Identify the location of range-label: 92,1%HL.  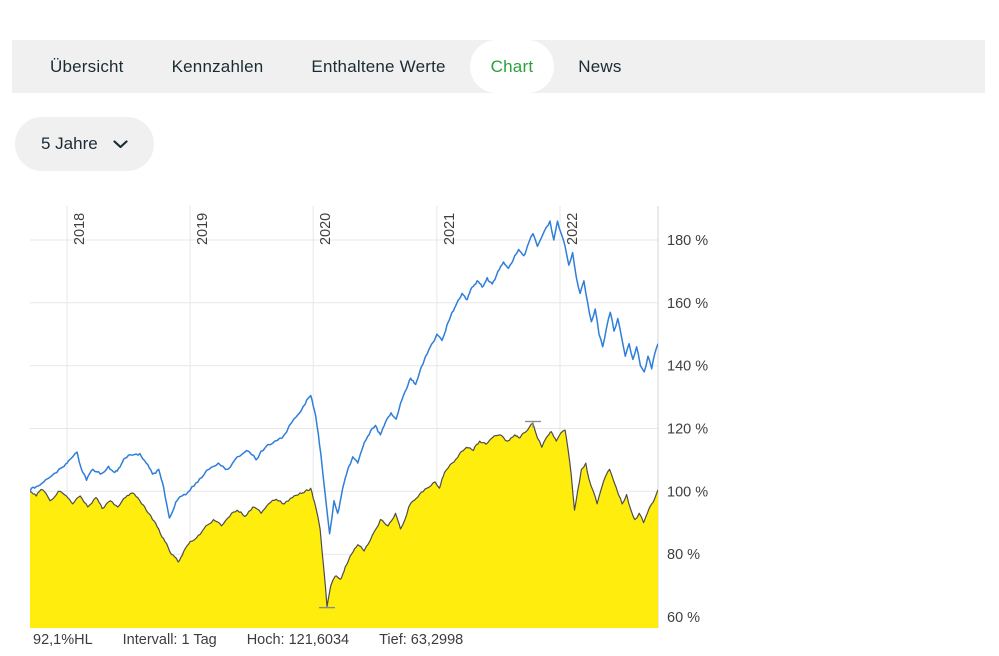
(63, 640).